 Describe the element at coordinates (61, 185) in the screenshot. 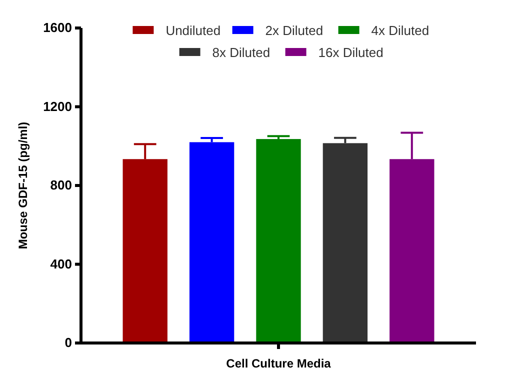

I see `y-tick-label: 800` at that location.